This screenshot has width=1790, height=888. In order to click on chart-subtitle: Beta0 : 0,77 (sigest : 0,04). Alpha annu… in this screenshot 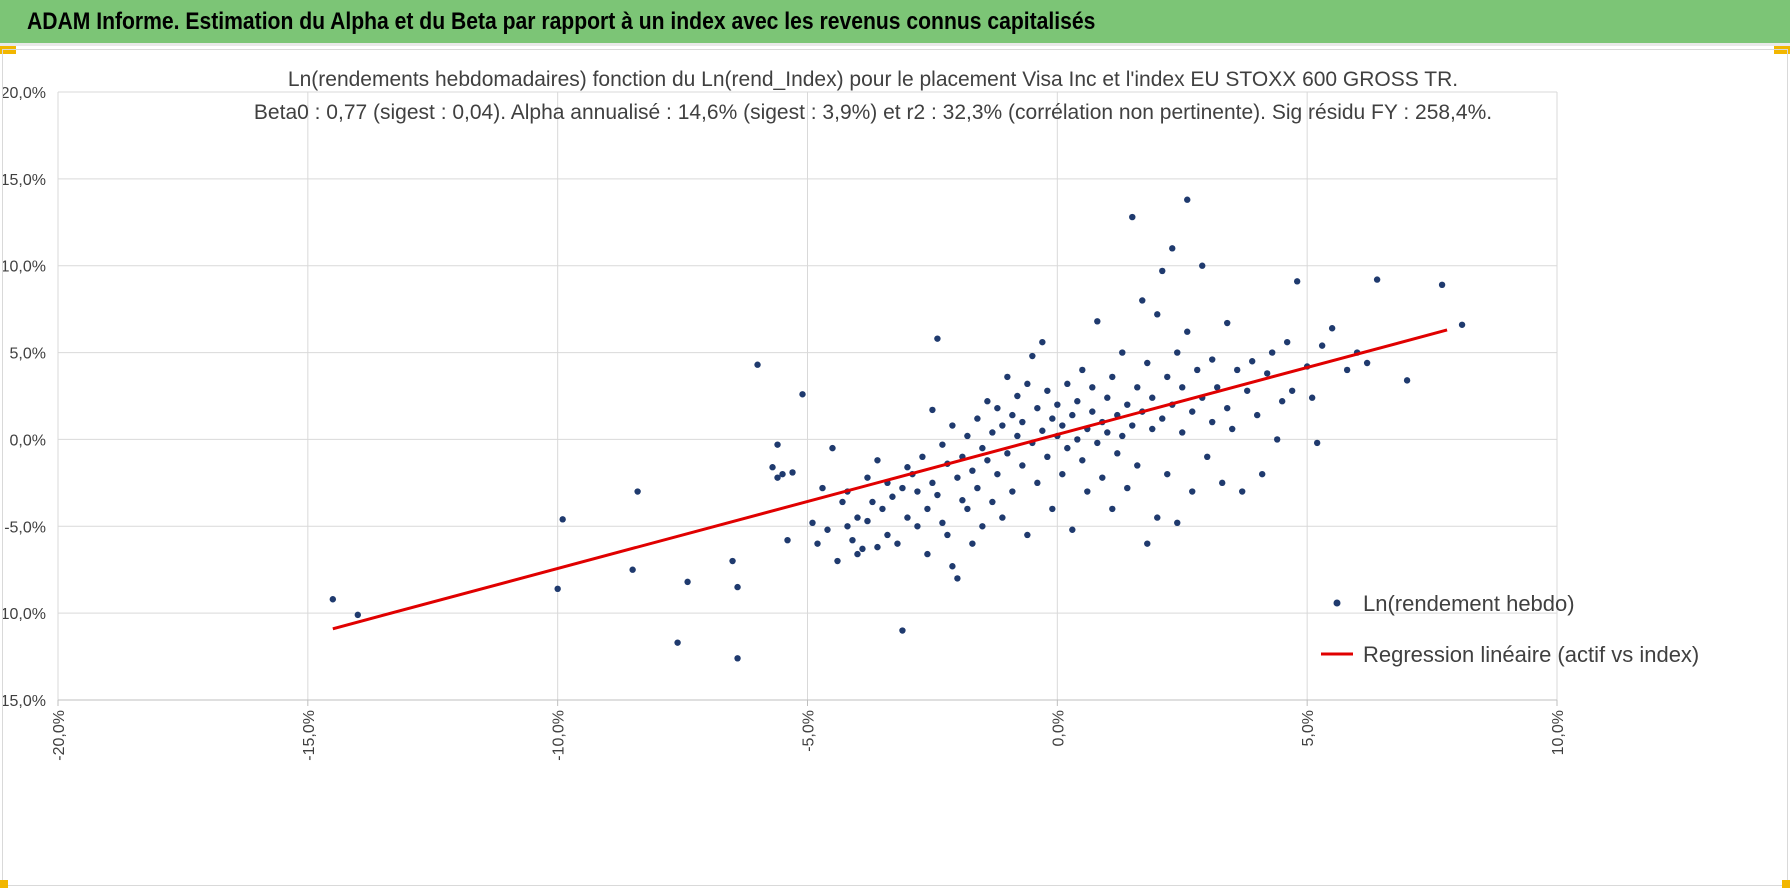, I will do `click(873, 112)`.